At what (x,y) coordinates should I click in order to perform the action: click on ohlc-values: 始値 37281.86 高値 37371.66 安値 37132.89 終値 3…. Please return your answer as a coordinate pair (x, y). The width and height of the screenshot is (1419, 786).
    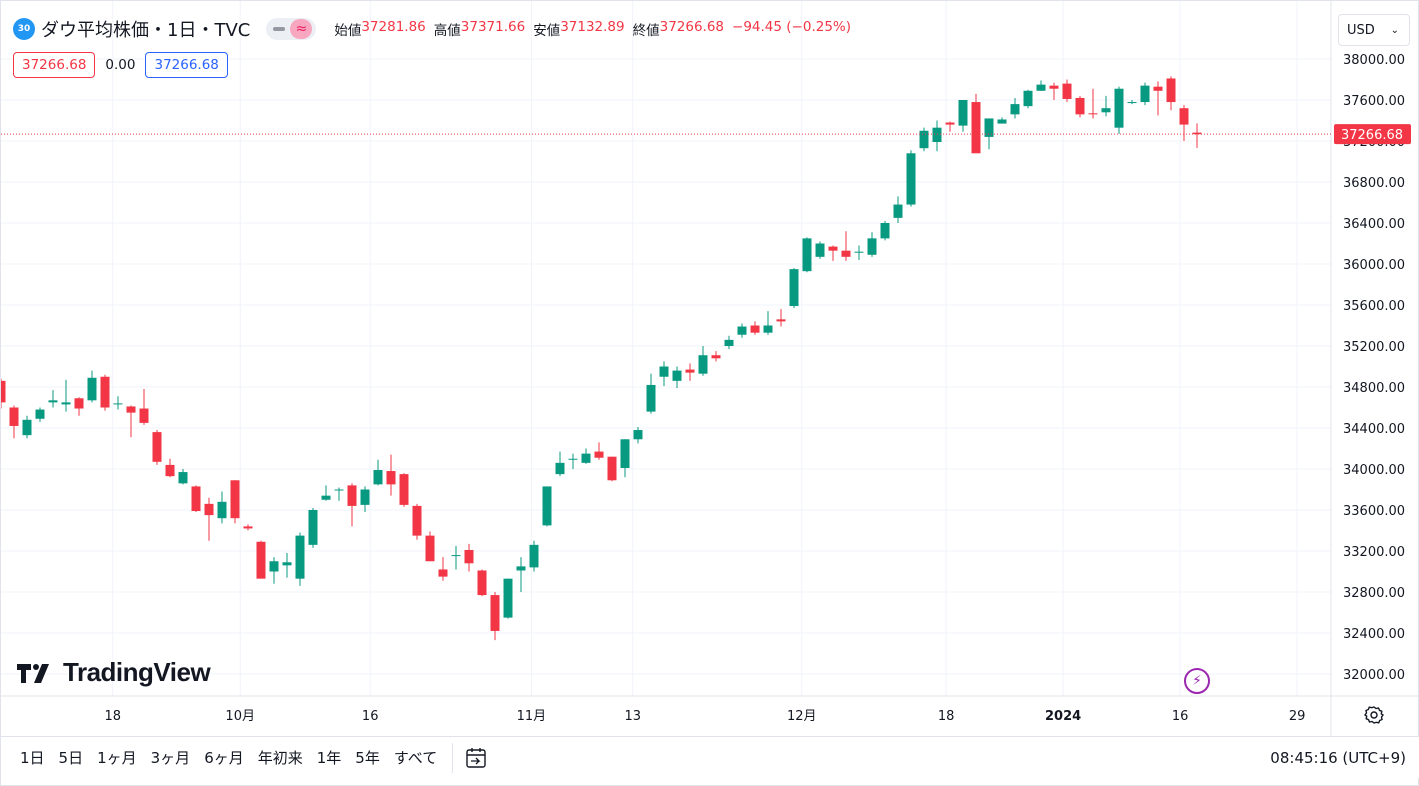
    Looking at the image, I should click on (596, 29).